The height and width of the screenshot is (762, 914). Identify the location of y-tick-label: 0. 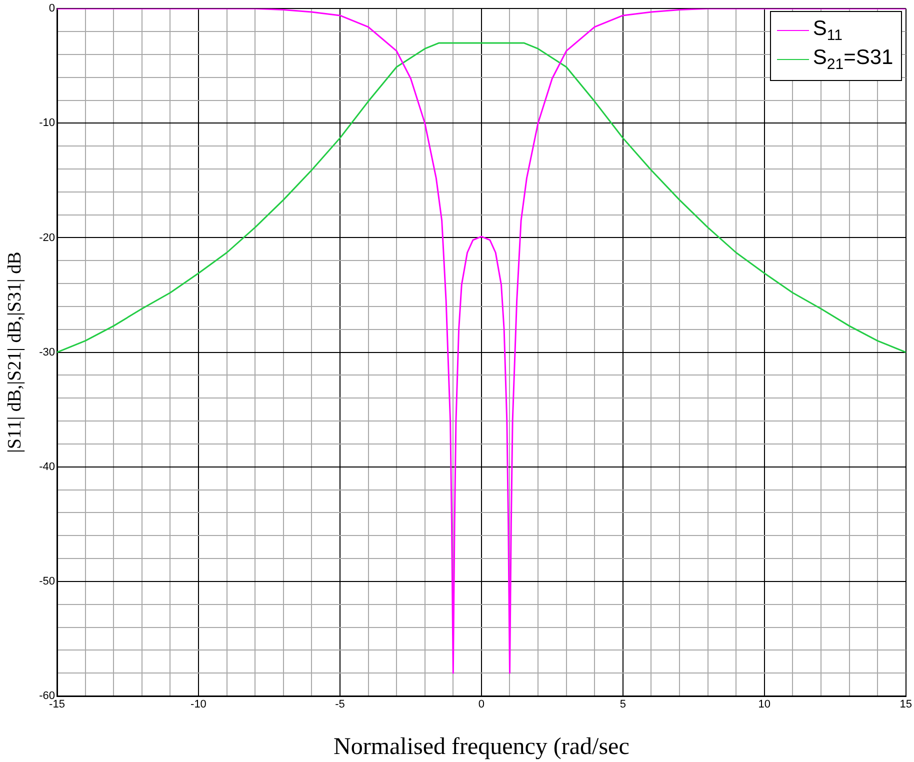
(51, 8).